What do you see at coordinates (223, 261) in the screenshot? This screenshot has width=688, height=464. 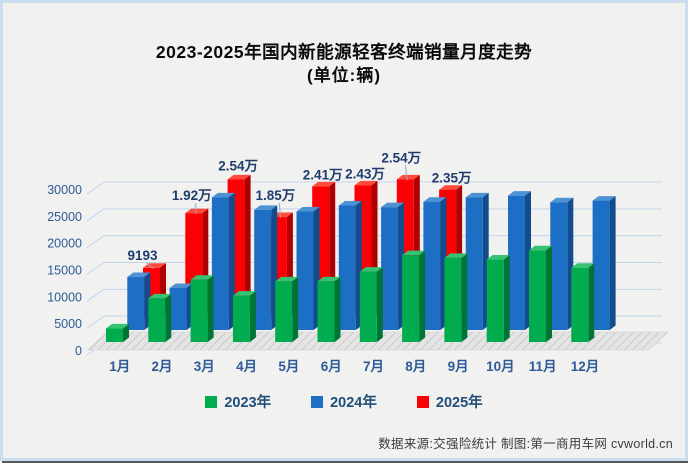 I see `bar-2024年-3月` at bounding box center [223, 261].